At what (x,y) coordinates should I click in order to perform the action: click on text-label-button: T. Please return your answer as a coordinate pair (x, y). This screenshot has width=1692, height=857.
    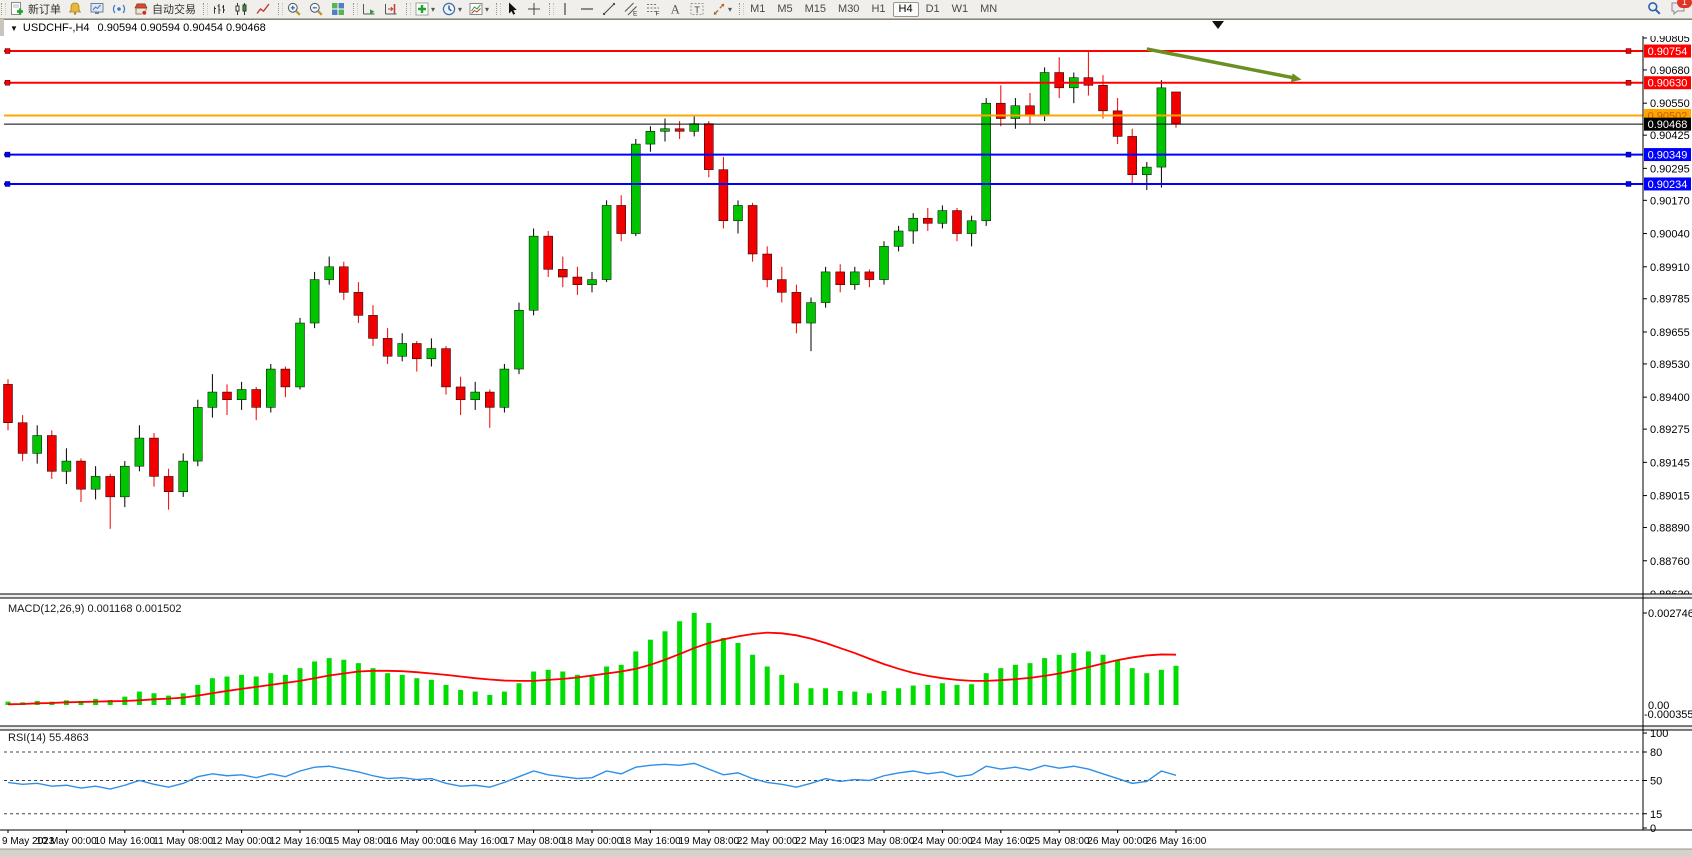
    Looking at the image, I should click on (697, 9).